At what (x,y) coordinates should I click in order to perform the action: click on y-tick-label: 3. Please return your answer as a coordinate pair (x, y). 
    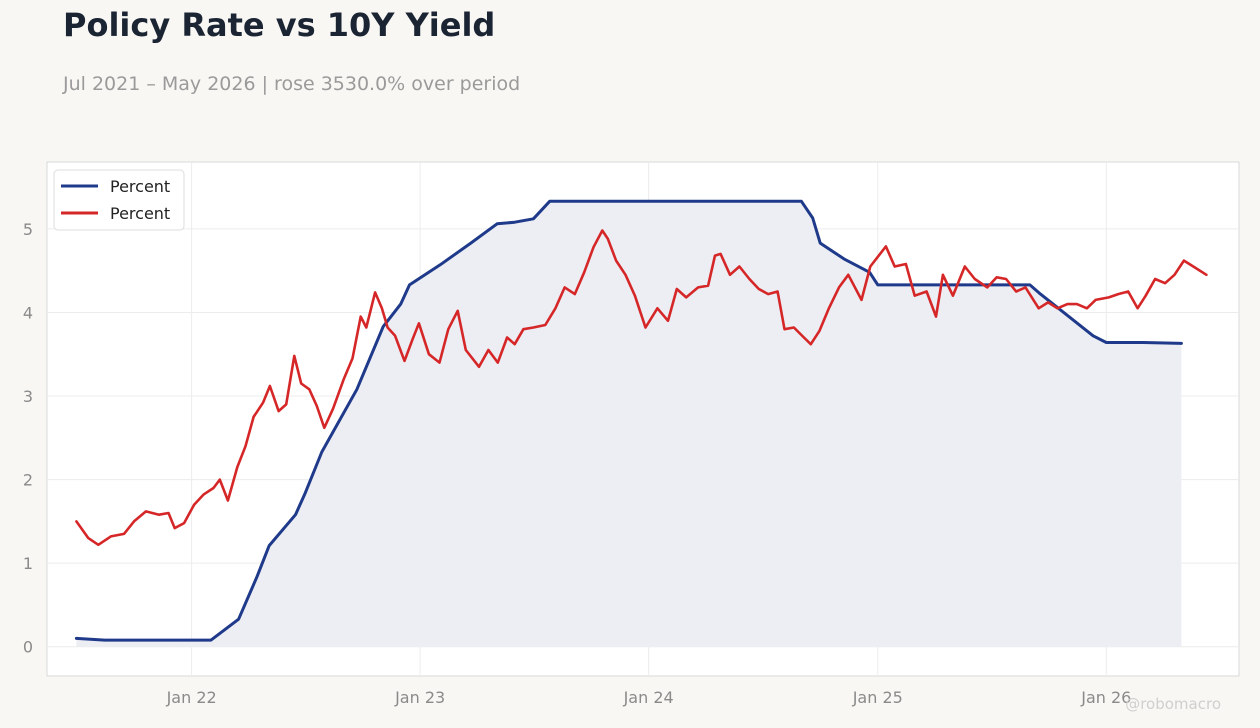
    Looking at the image, I should click on (28, 396).